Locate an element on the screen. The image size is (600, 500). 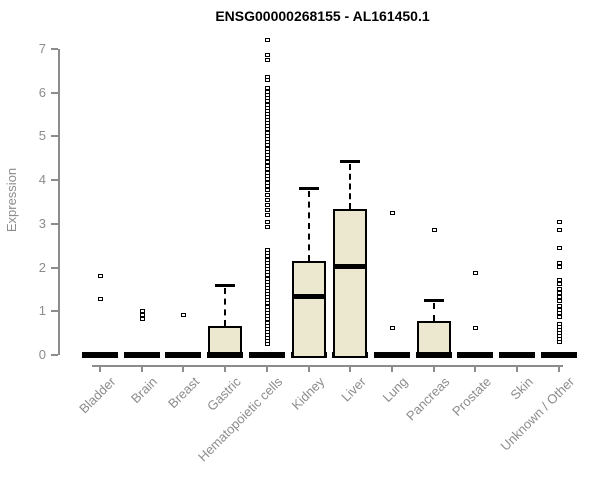
y-tick-label: 7 is located at coordinates (42, 49).